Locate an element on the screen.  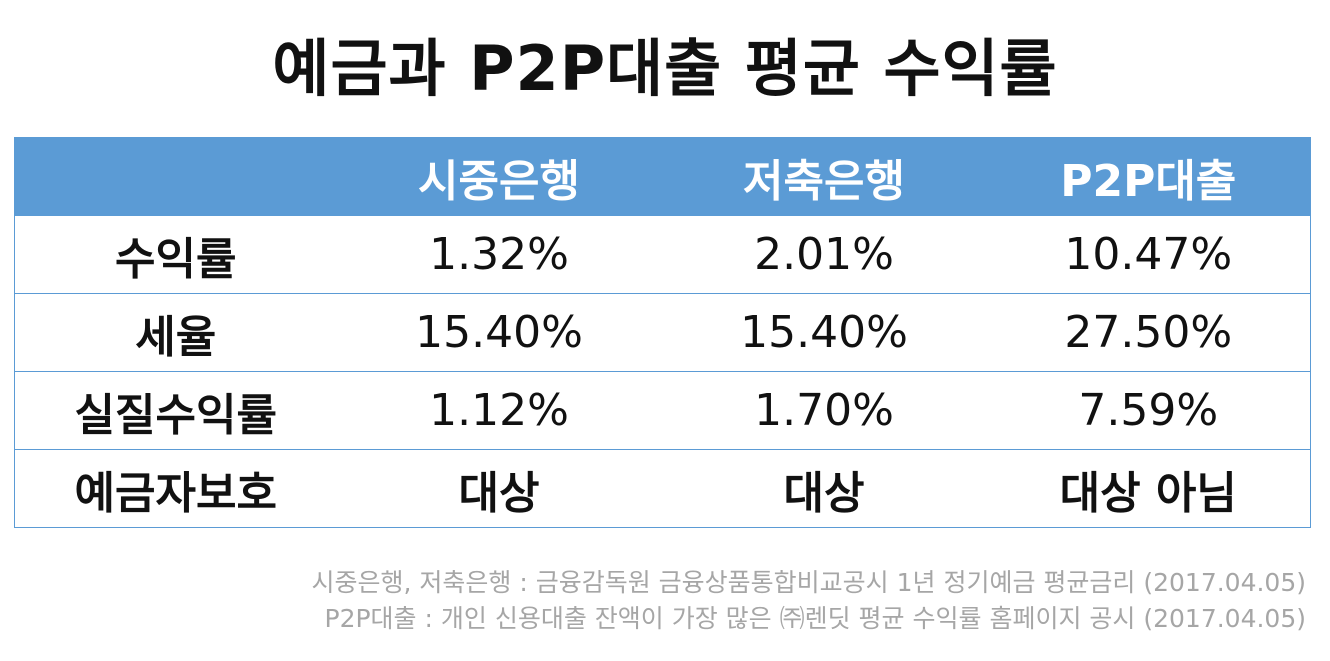
row-label-tax-rate: 세율 is located at coordinates (175, 332).